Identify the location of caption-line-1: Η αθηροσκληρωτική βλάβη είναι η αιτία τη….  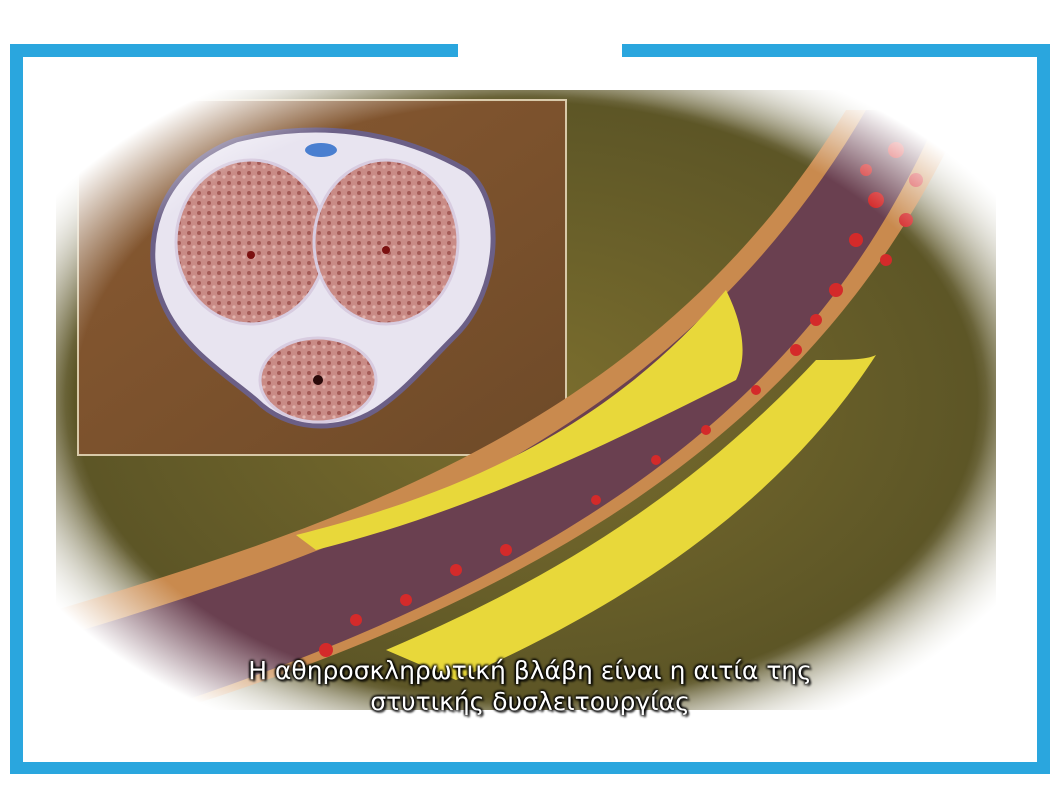
(530, 670).